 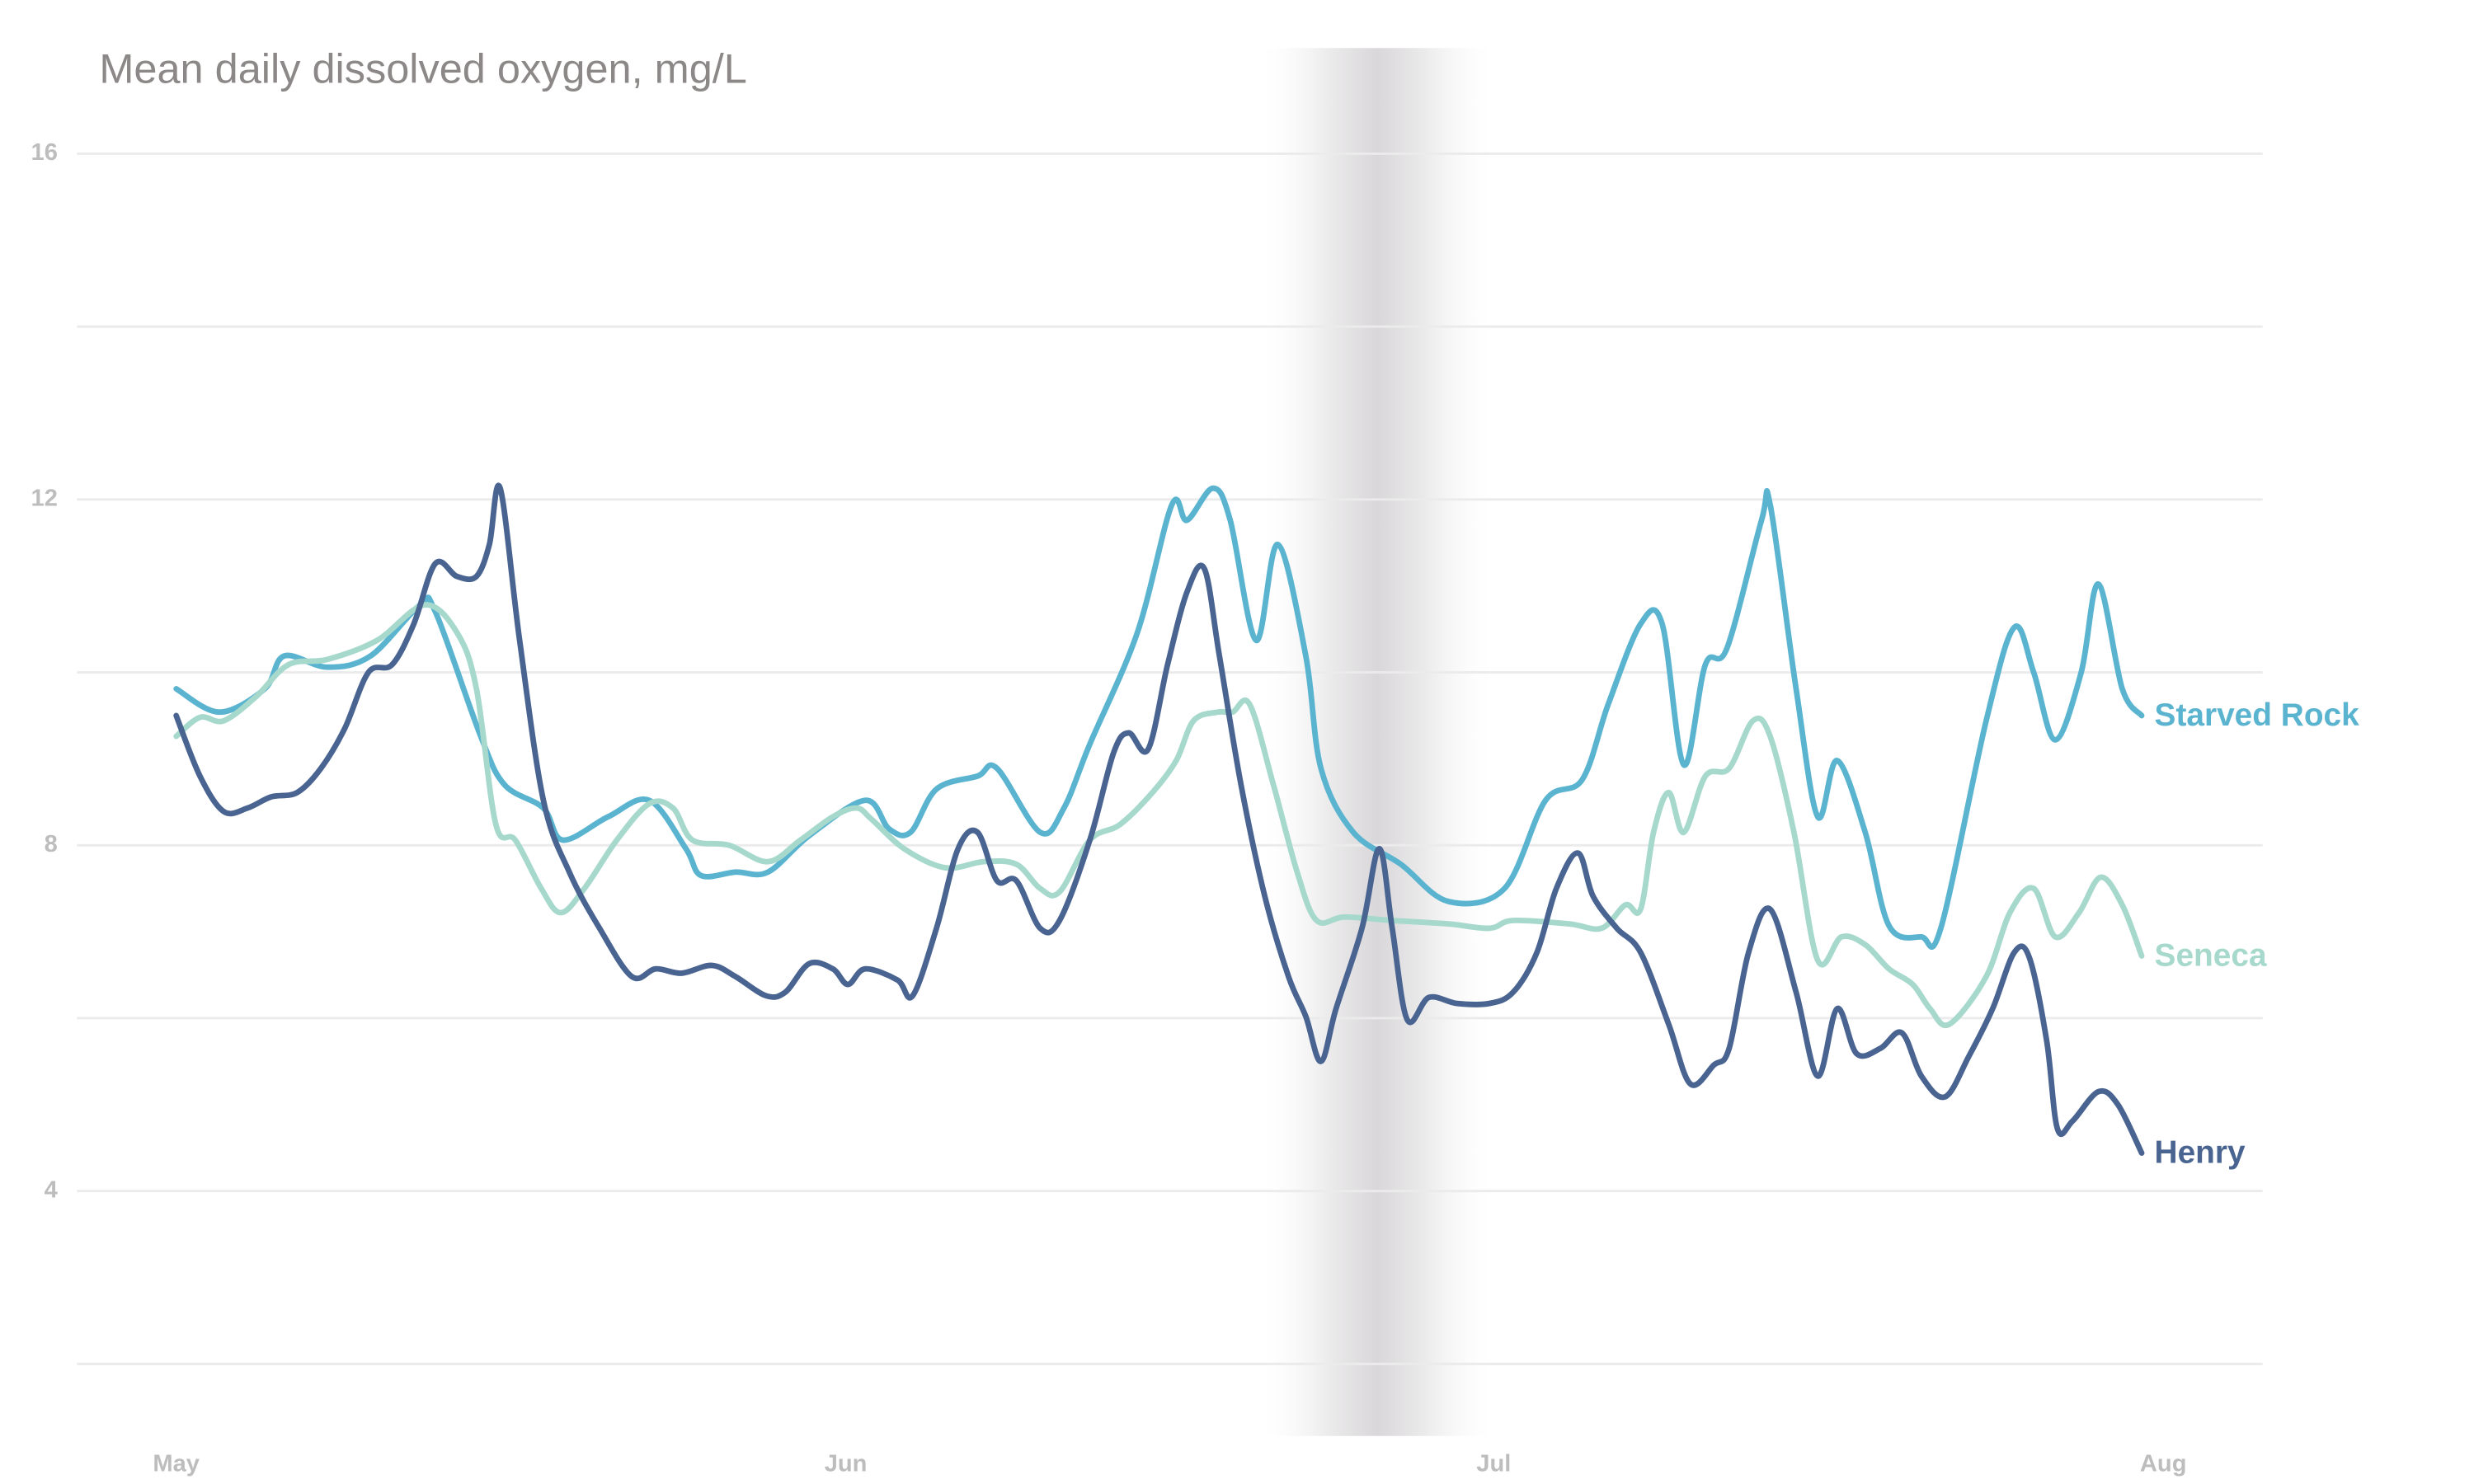 What do you see at coordinates (51, 844) in the screenshot?
I see `y-tick-label: 8` at bounding box center [51, 844].